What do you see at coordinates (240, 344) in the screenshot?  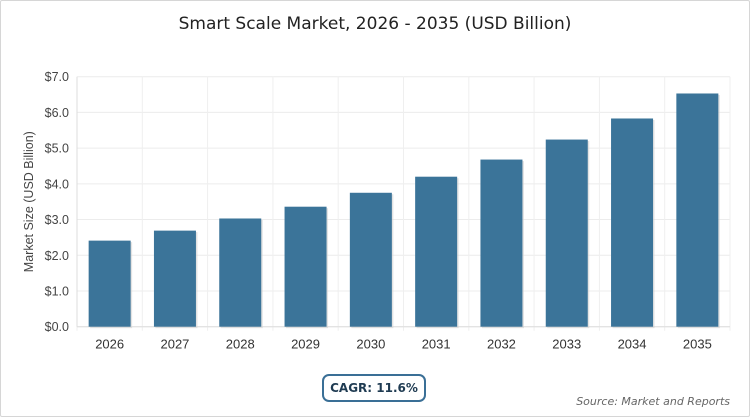 I see `x-tick-label: 2028` at bounding box center [240, 344].